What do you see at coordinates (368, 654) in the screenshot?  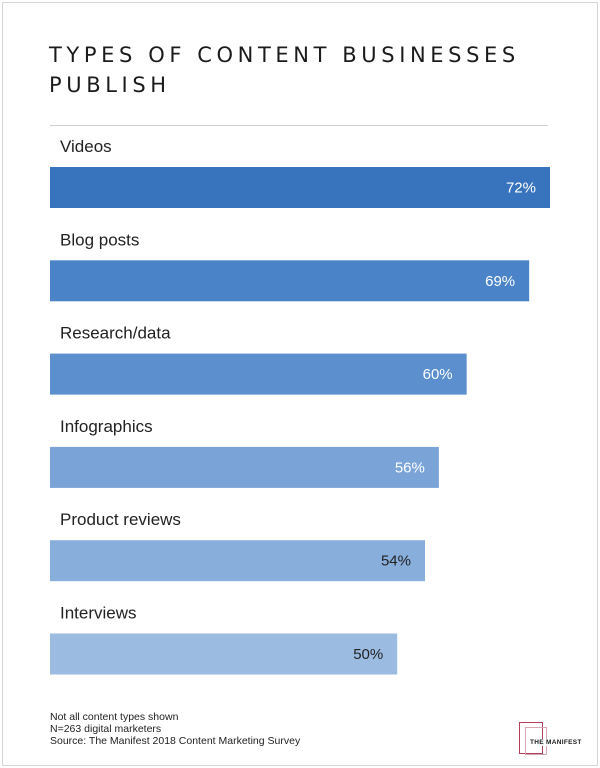 I see `value-label: 50%` at bounding box center [368, 654].